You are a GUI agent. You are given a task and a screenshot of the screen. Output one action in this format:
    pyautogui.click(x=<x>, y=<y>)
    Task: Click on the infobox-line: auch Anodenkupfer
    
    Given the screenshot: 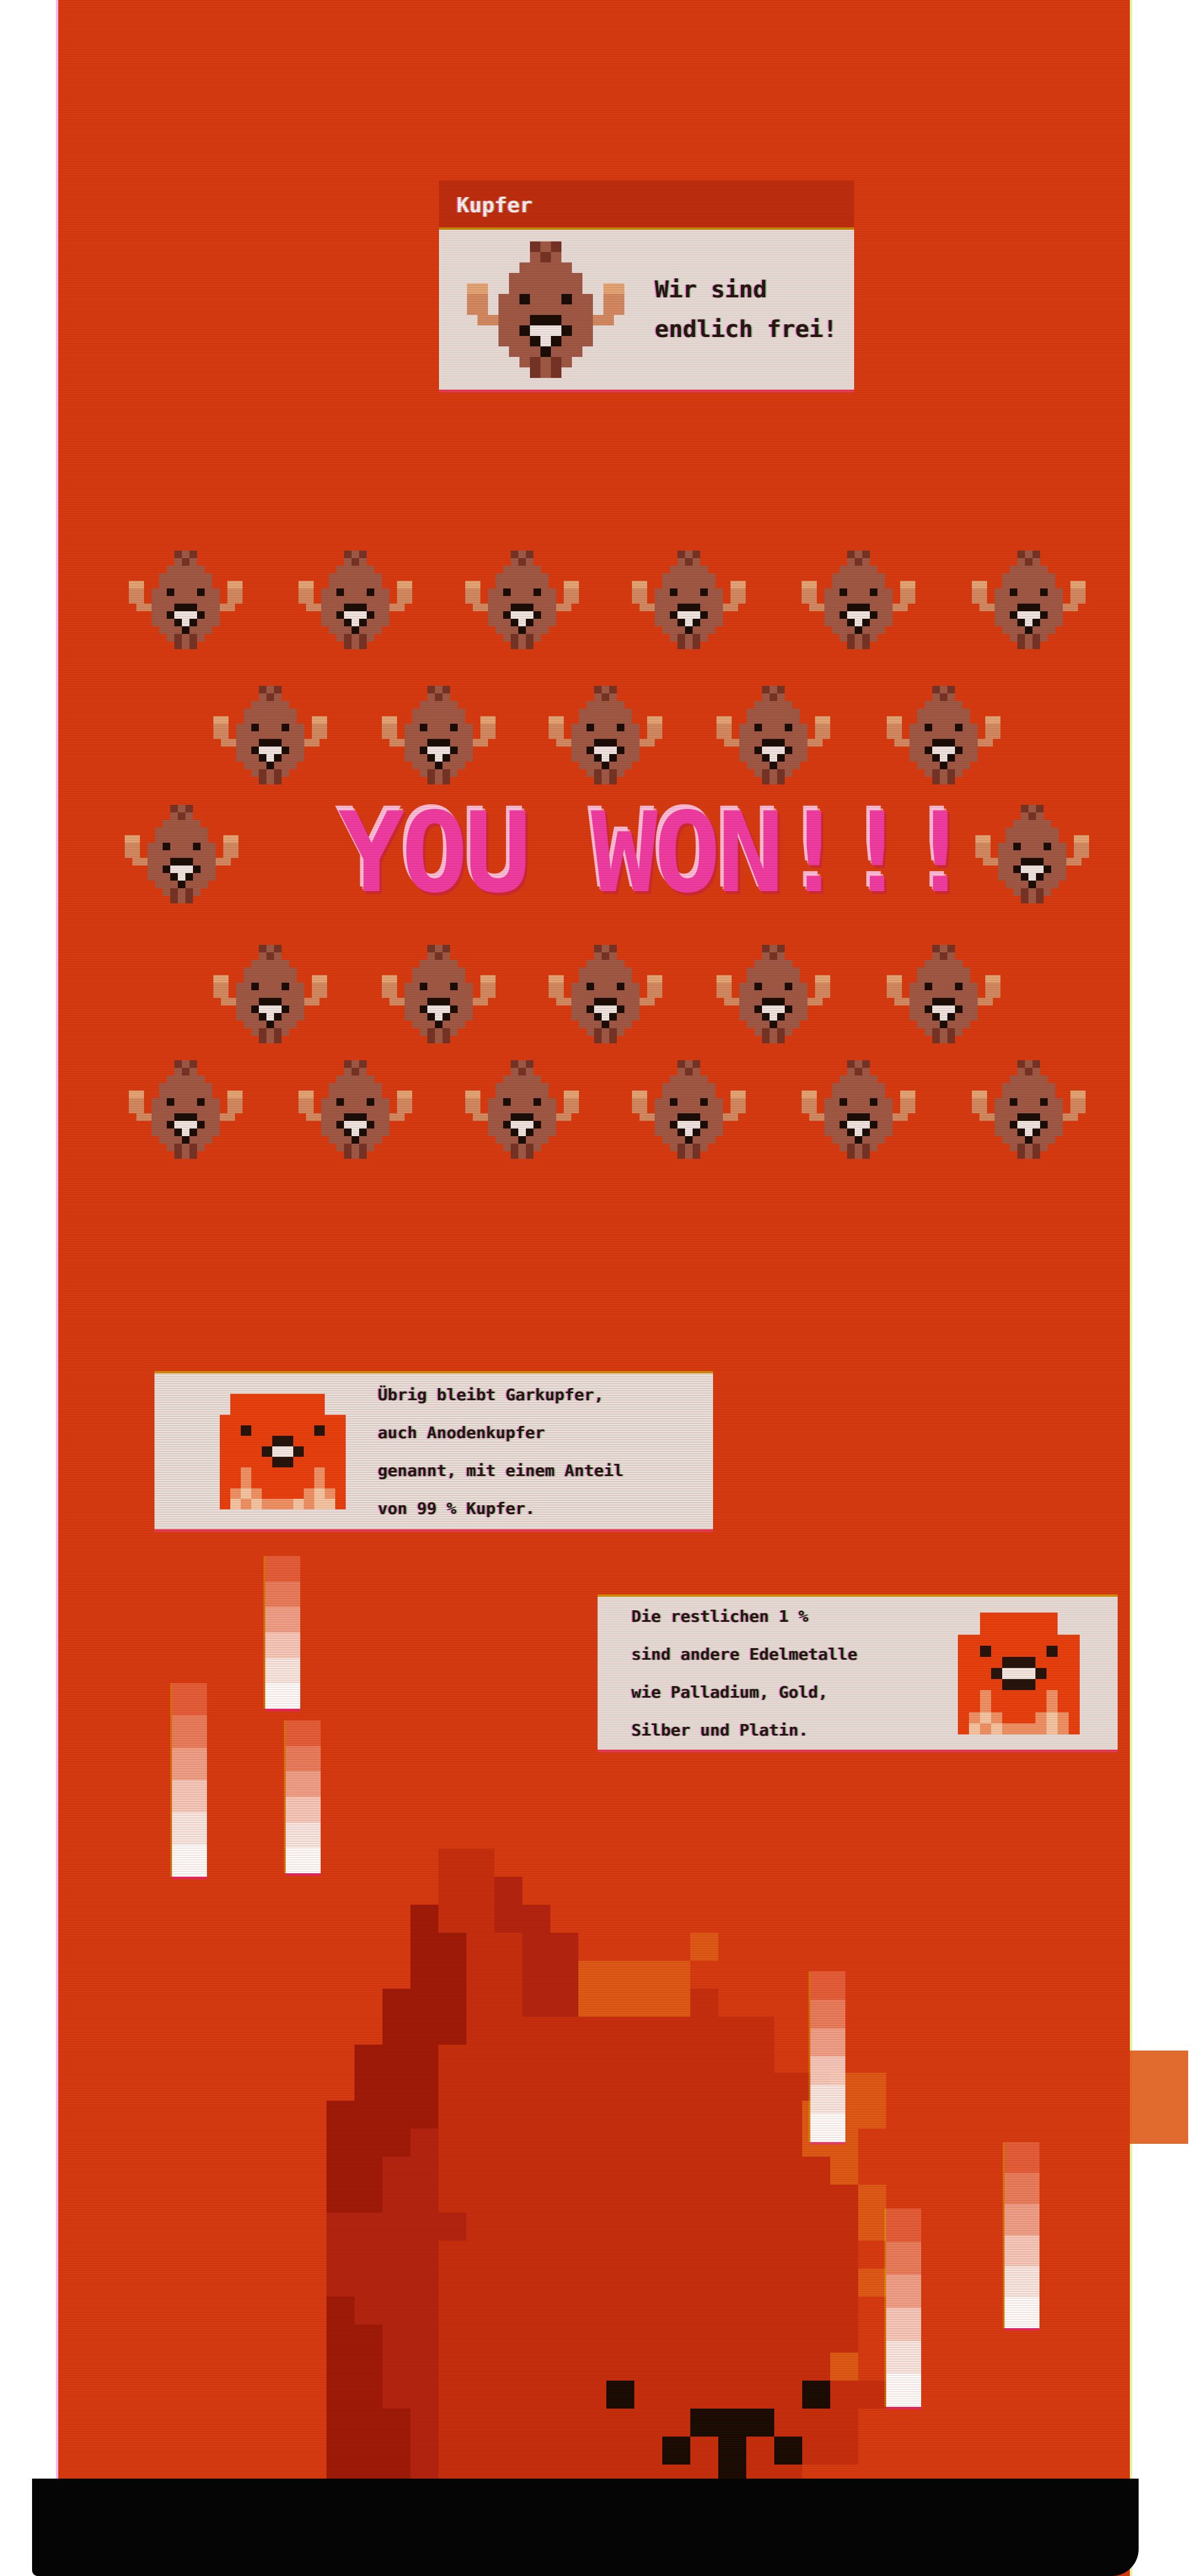 What is the action you would take?
    pyautogui.click(x=461, y=1432)
    